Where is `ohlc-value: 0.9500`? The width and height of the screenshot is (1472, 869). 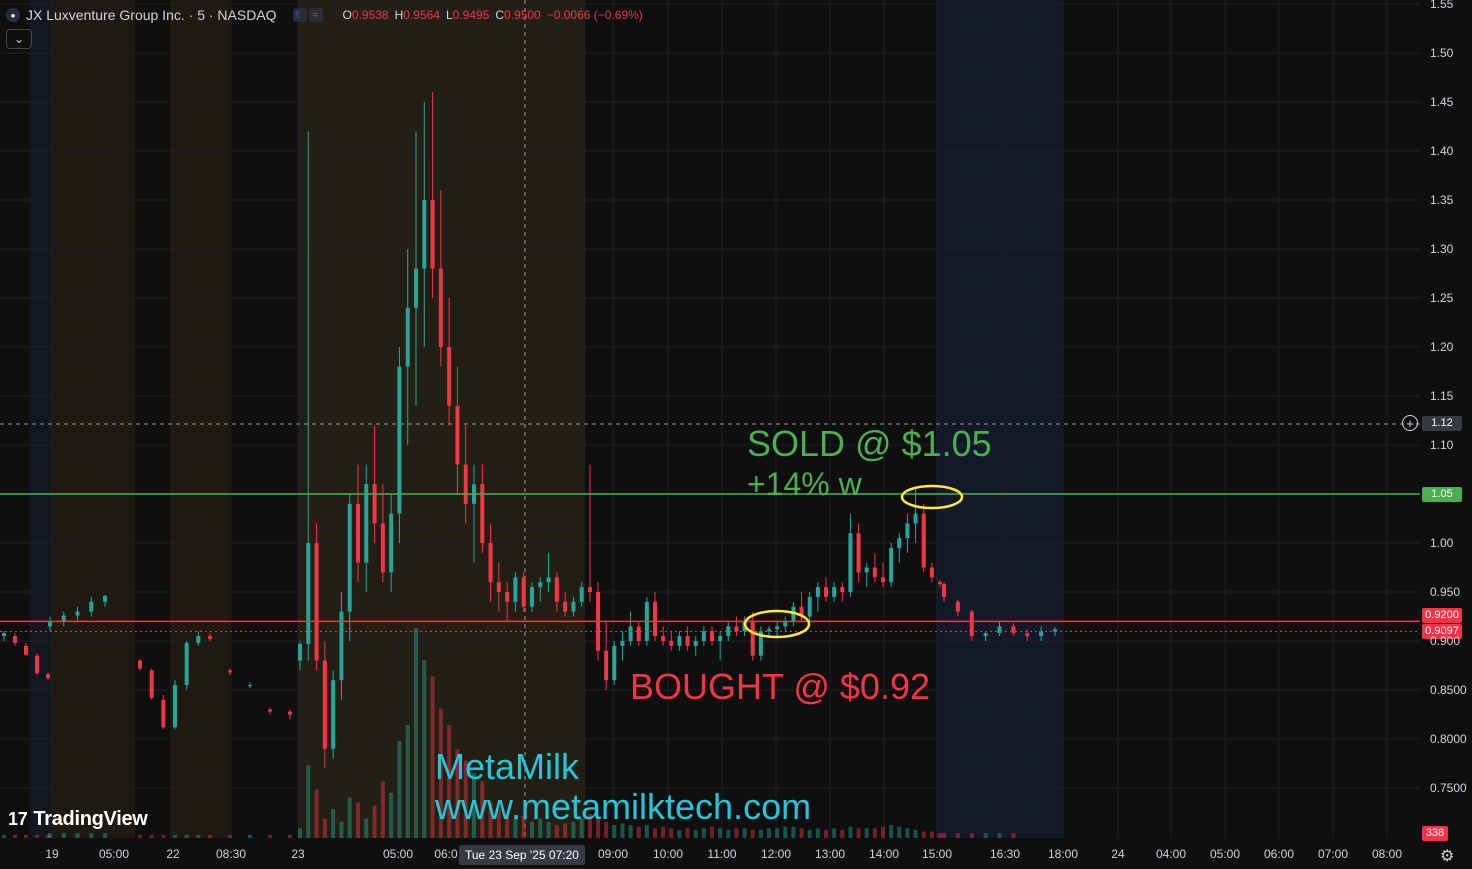
ohlc-value: 0.9500 is located at coordinates (522, 15).